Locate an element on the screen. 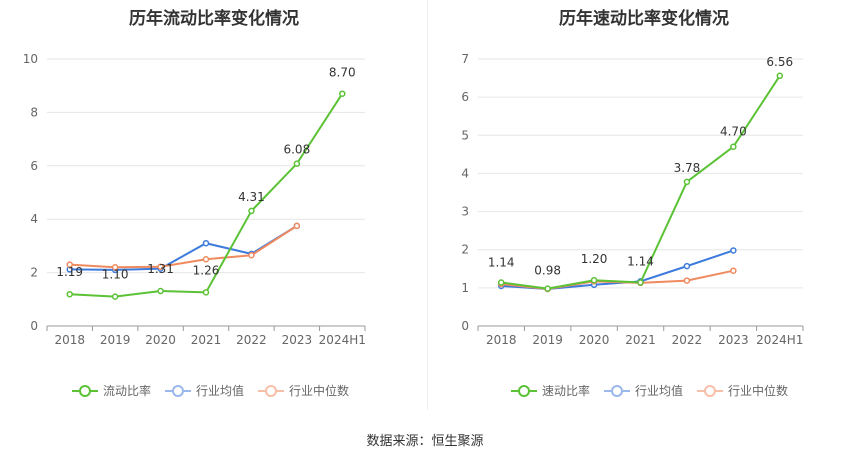 Image resolution: width=850 pixels, height=459 pixels. left-chart-title: 历年流动比率变化情况 is located at coordinates (214, 19).